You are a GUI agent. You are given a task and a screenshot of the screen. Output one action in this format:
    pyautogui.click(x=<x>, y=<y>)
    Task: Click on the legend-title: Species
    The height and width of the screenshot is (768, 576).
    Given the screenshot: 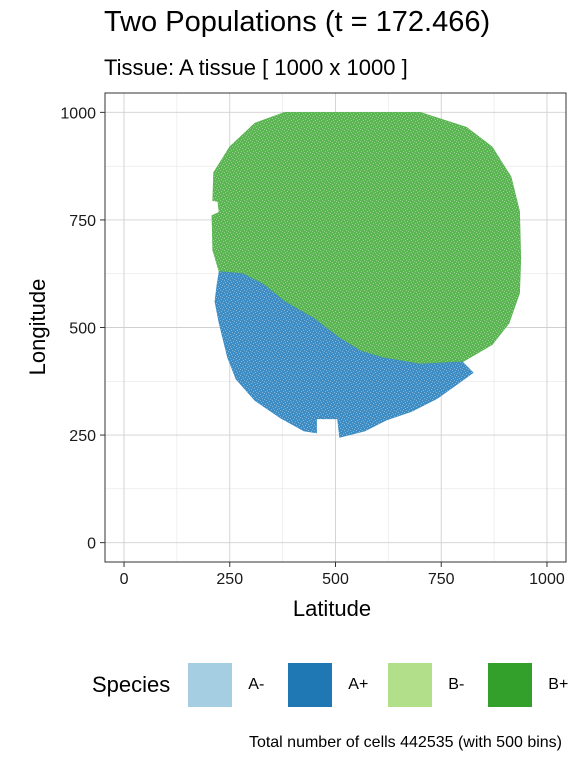 What is the action you would take?
    pyautogui.click(x=131, y=684)
    